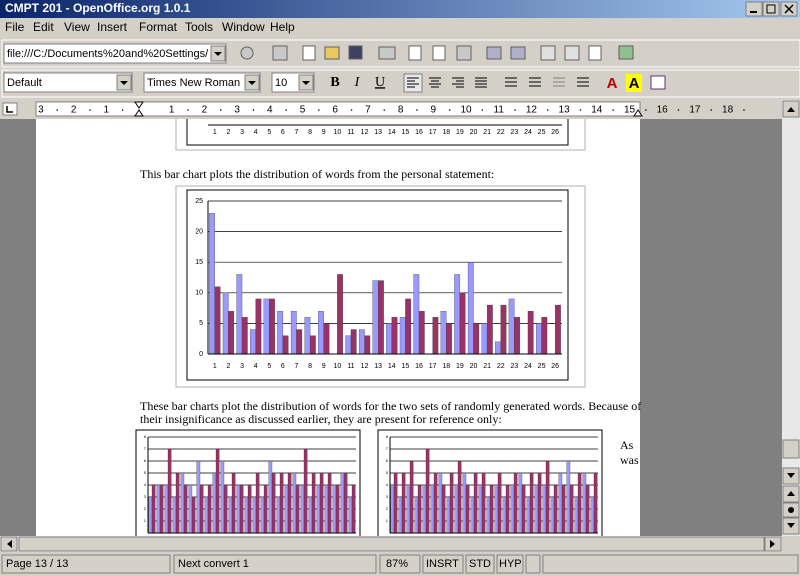 The width and height of the screenshot is (800, 576). Describe the element at coordinates (309, 53) in the screenshot. I see `new-icon` at that location.